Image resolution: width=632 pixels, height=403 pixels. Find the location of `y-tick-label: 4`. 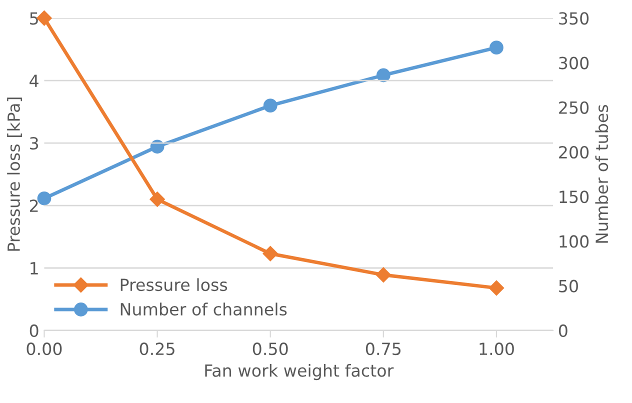

y-tick-label: 4 is located at coordinates (34, 80).